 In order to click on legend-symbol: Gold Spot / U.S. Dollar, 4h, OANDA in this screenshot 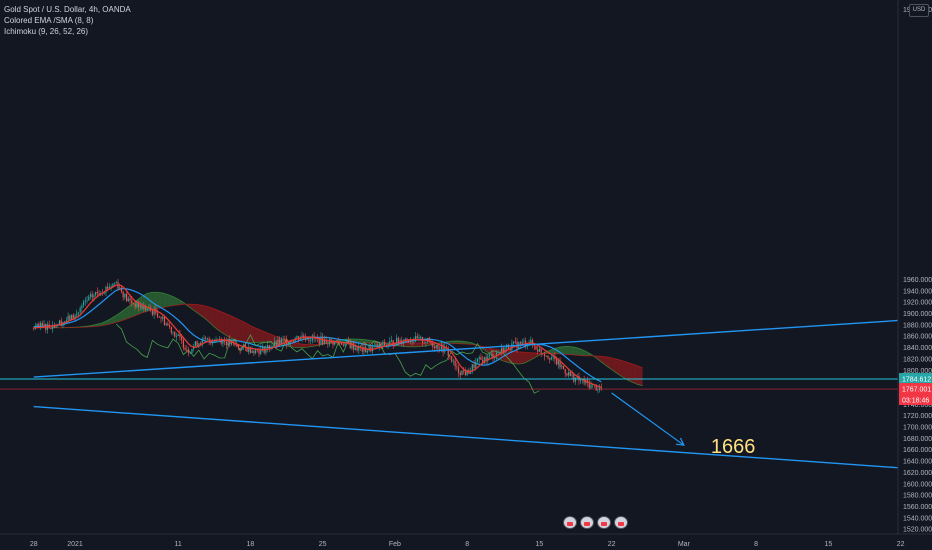, I will do `click(67, 9)`.